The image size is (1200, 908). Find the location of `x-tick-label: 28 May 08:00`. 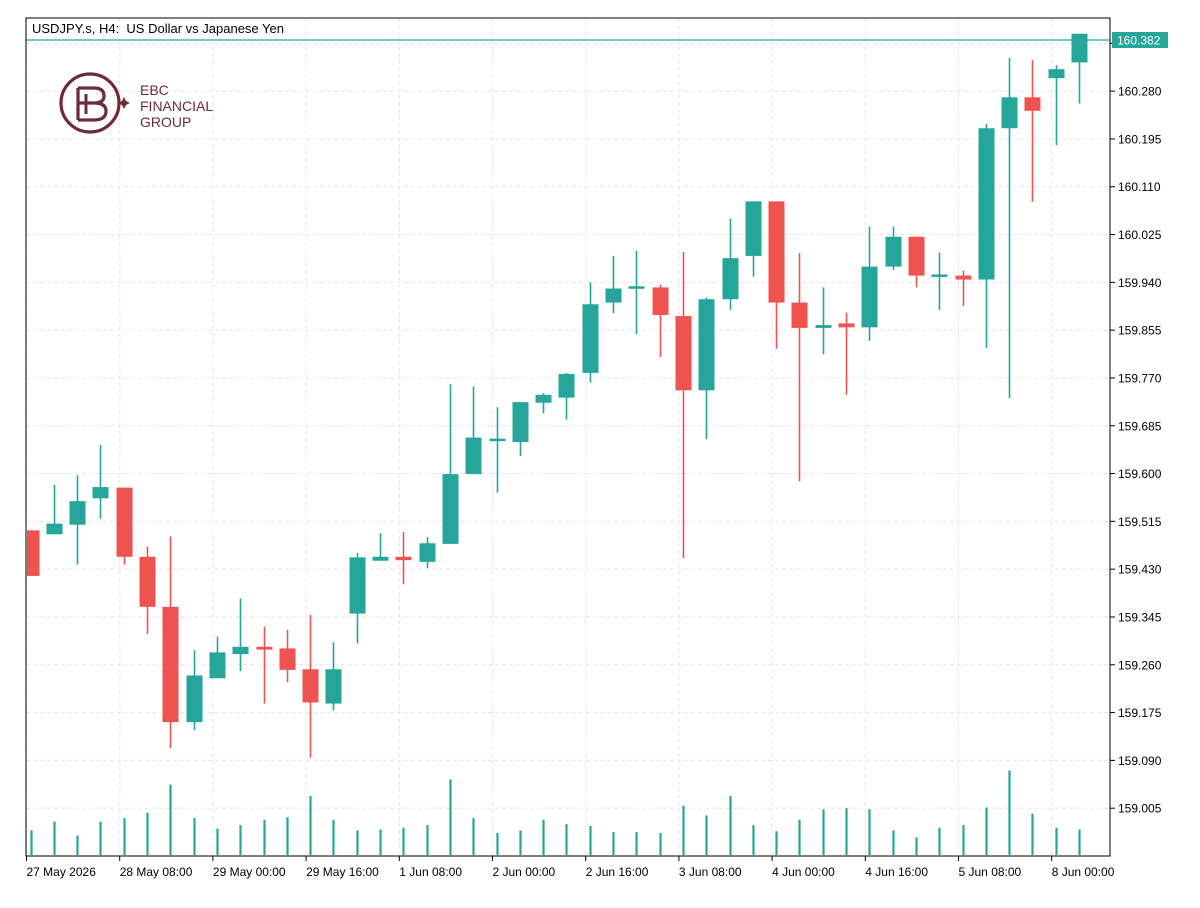

x-tick-label: 28 May 08:00 is located at coordinates (156, 872).